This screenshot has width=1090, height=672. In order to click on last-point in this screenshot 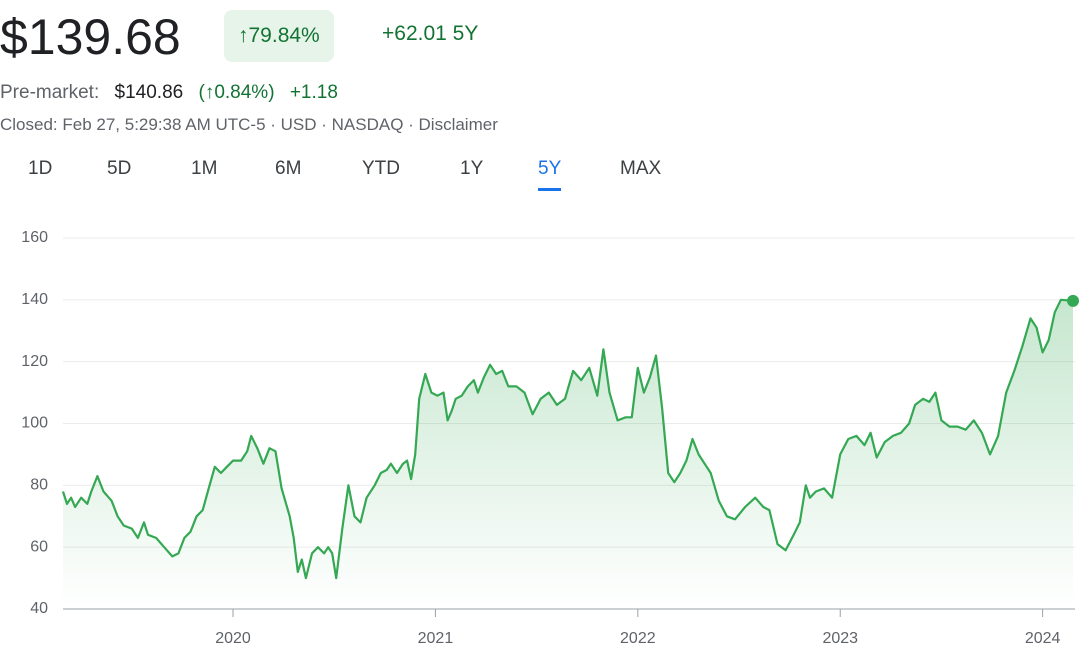, I will do `click(1073, 300)`.